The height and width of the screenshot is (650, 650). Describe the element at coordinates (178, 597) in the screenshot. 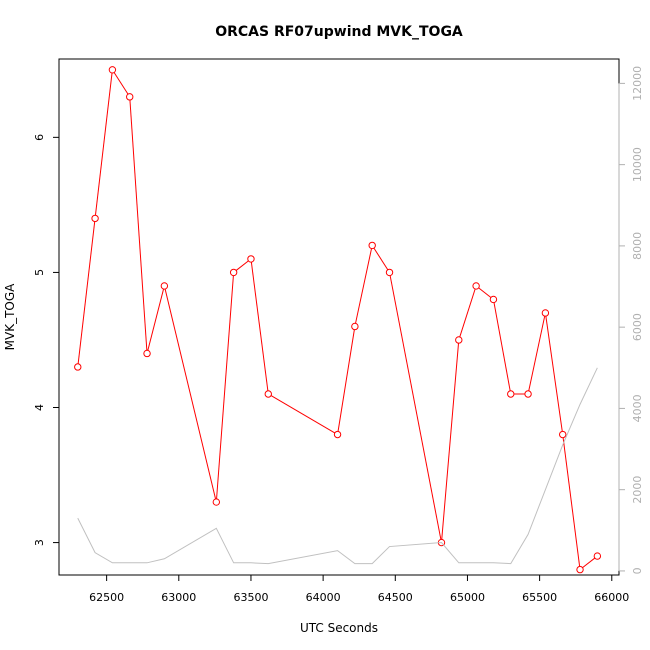

I see `x-tick-label: 63000` at that location.